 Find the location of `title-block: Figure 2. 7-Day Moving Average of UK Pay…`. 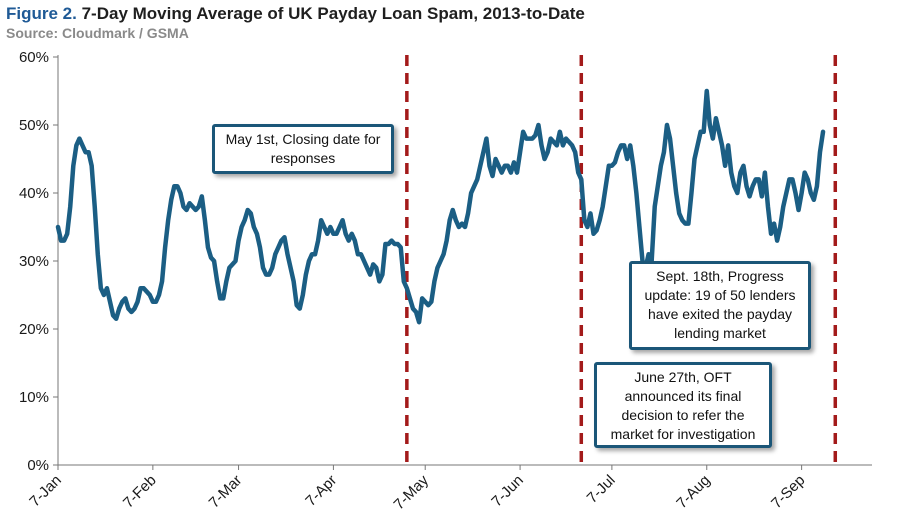

title-block: Figure 2. 7-Day Moving Average of UK Pay… is located at coordinates (295, 22).